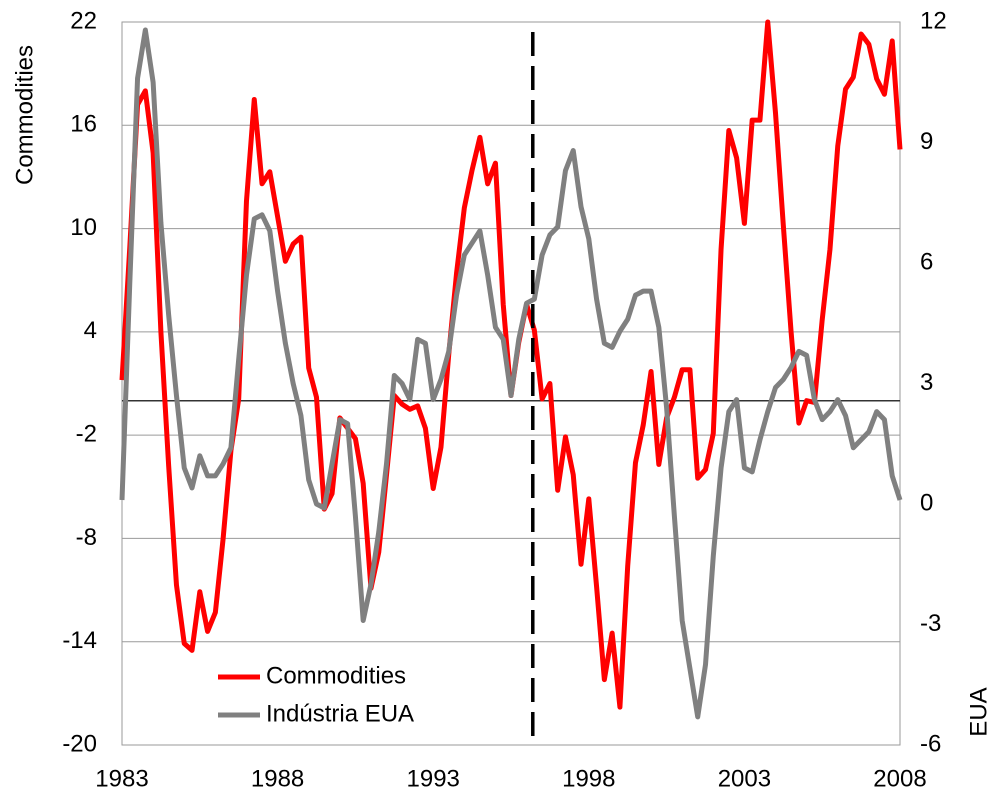 The image size is (996, 810). Describe the element at coordinates (336, 675) in the screenshot. I see `legend-label: Commodities` at that location.